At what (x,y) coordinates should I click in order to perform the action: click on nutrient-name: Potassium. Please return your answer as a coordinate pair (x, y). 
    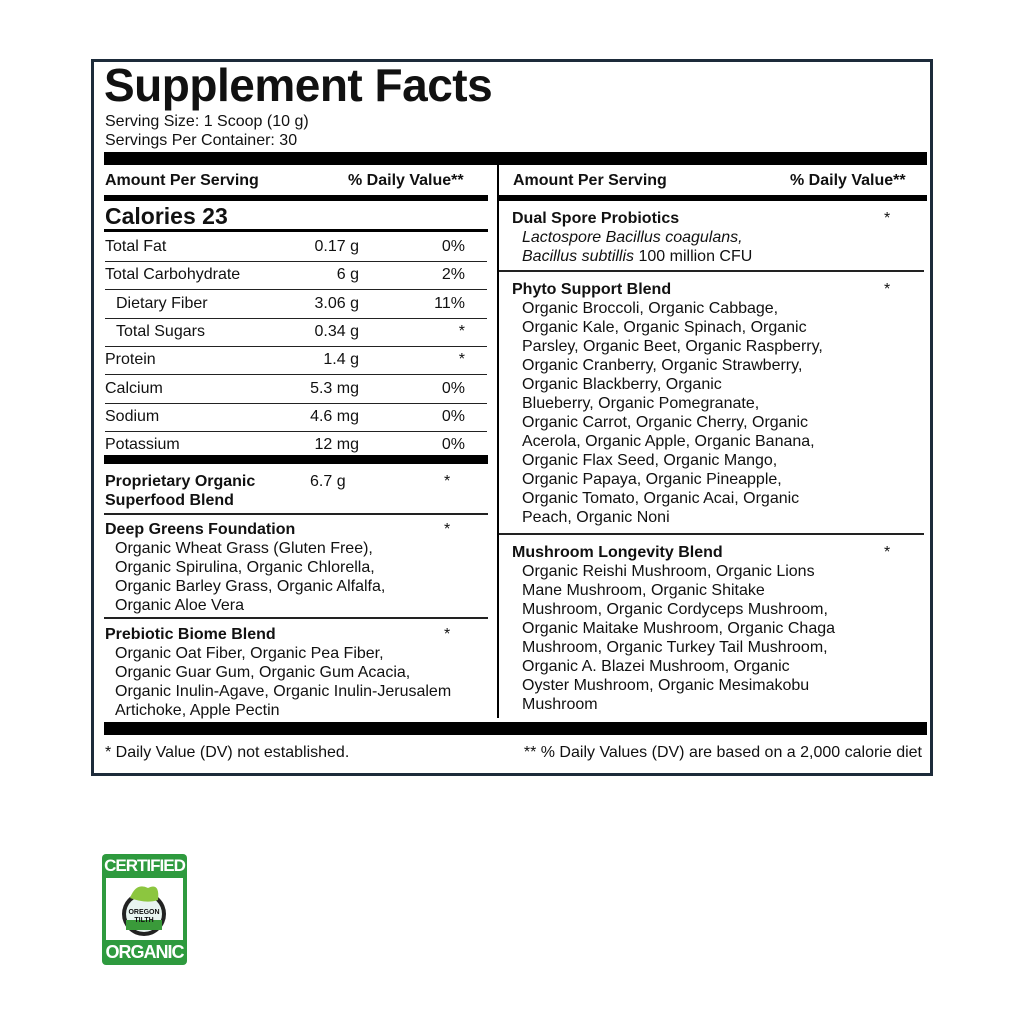
    Looking at the image, I should click on (142, 445).